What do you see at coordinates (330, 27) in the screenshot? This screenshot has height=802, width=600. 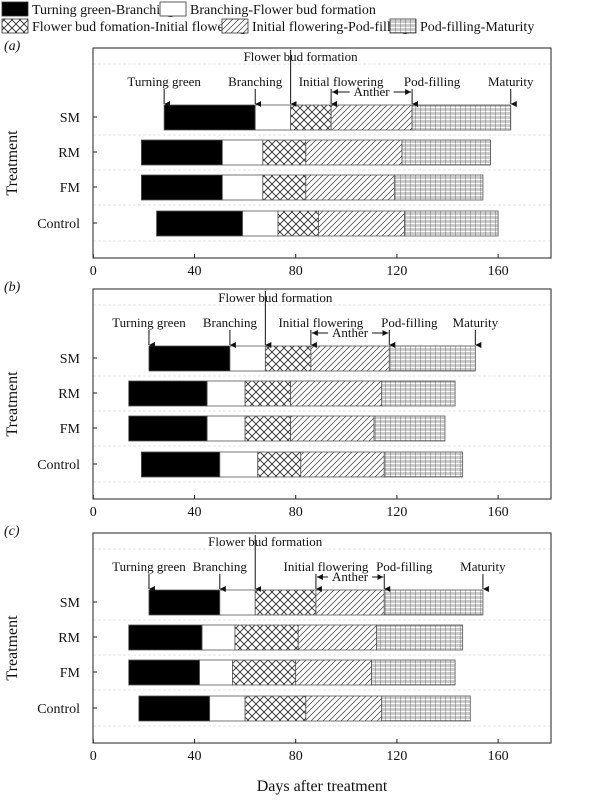 I see `legend-label: Initial flowering-Pod-filling` at bounding box center [330, 27].